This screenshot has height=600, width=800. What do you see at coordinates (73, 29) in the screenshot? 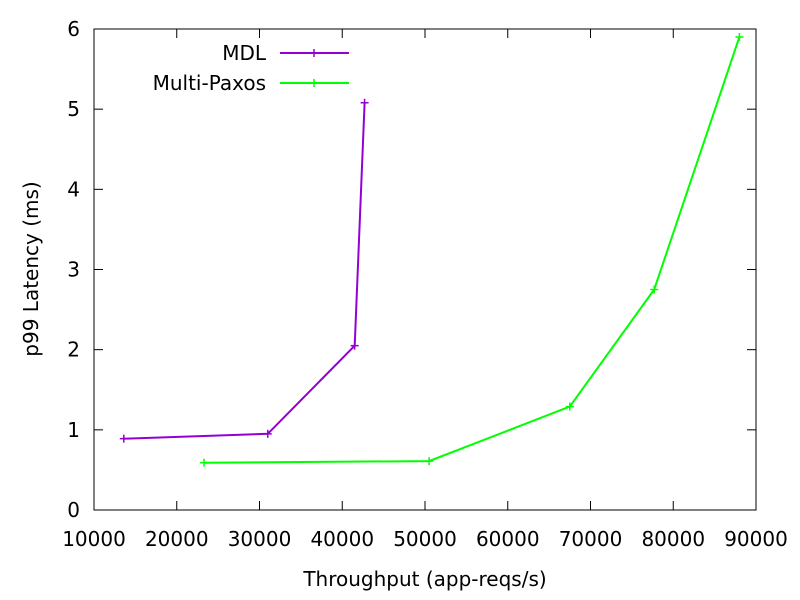
I see `y-tick-label: 6` at bounding box center [73, 29].